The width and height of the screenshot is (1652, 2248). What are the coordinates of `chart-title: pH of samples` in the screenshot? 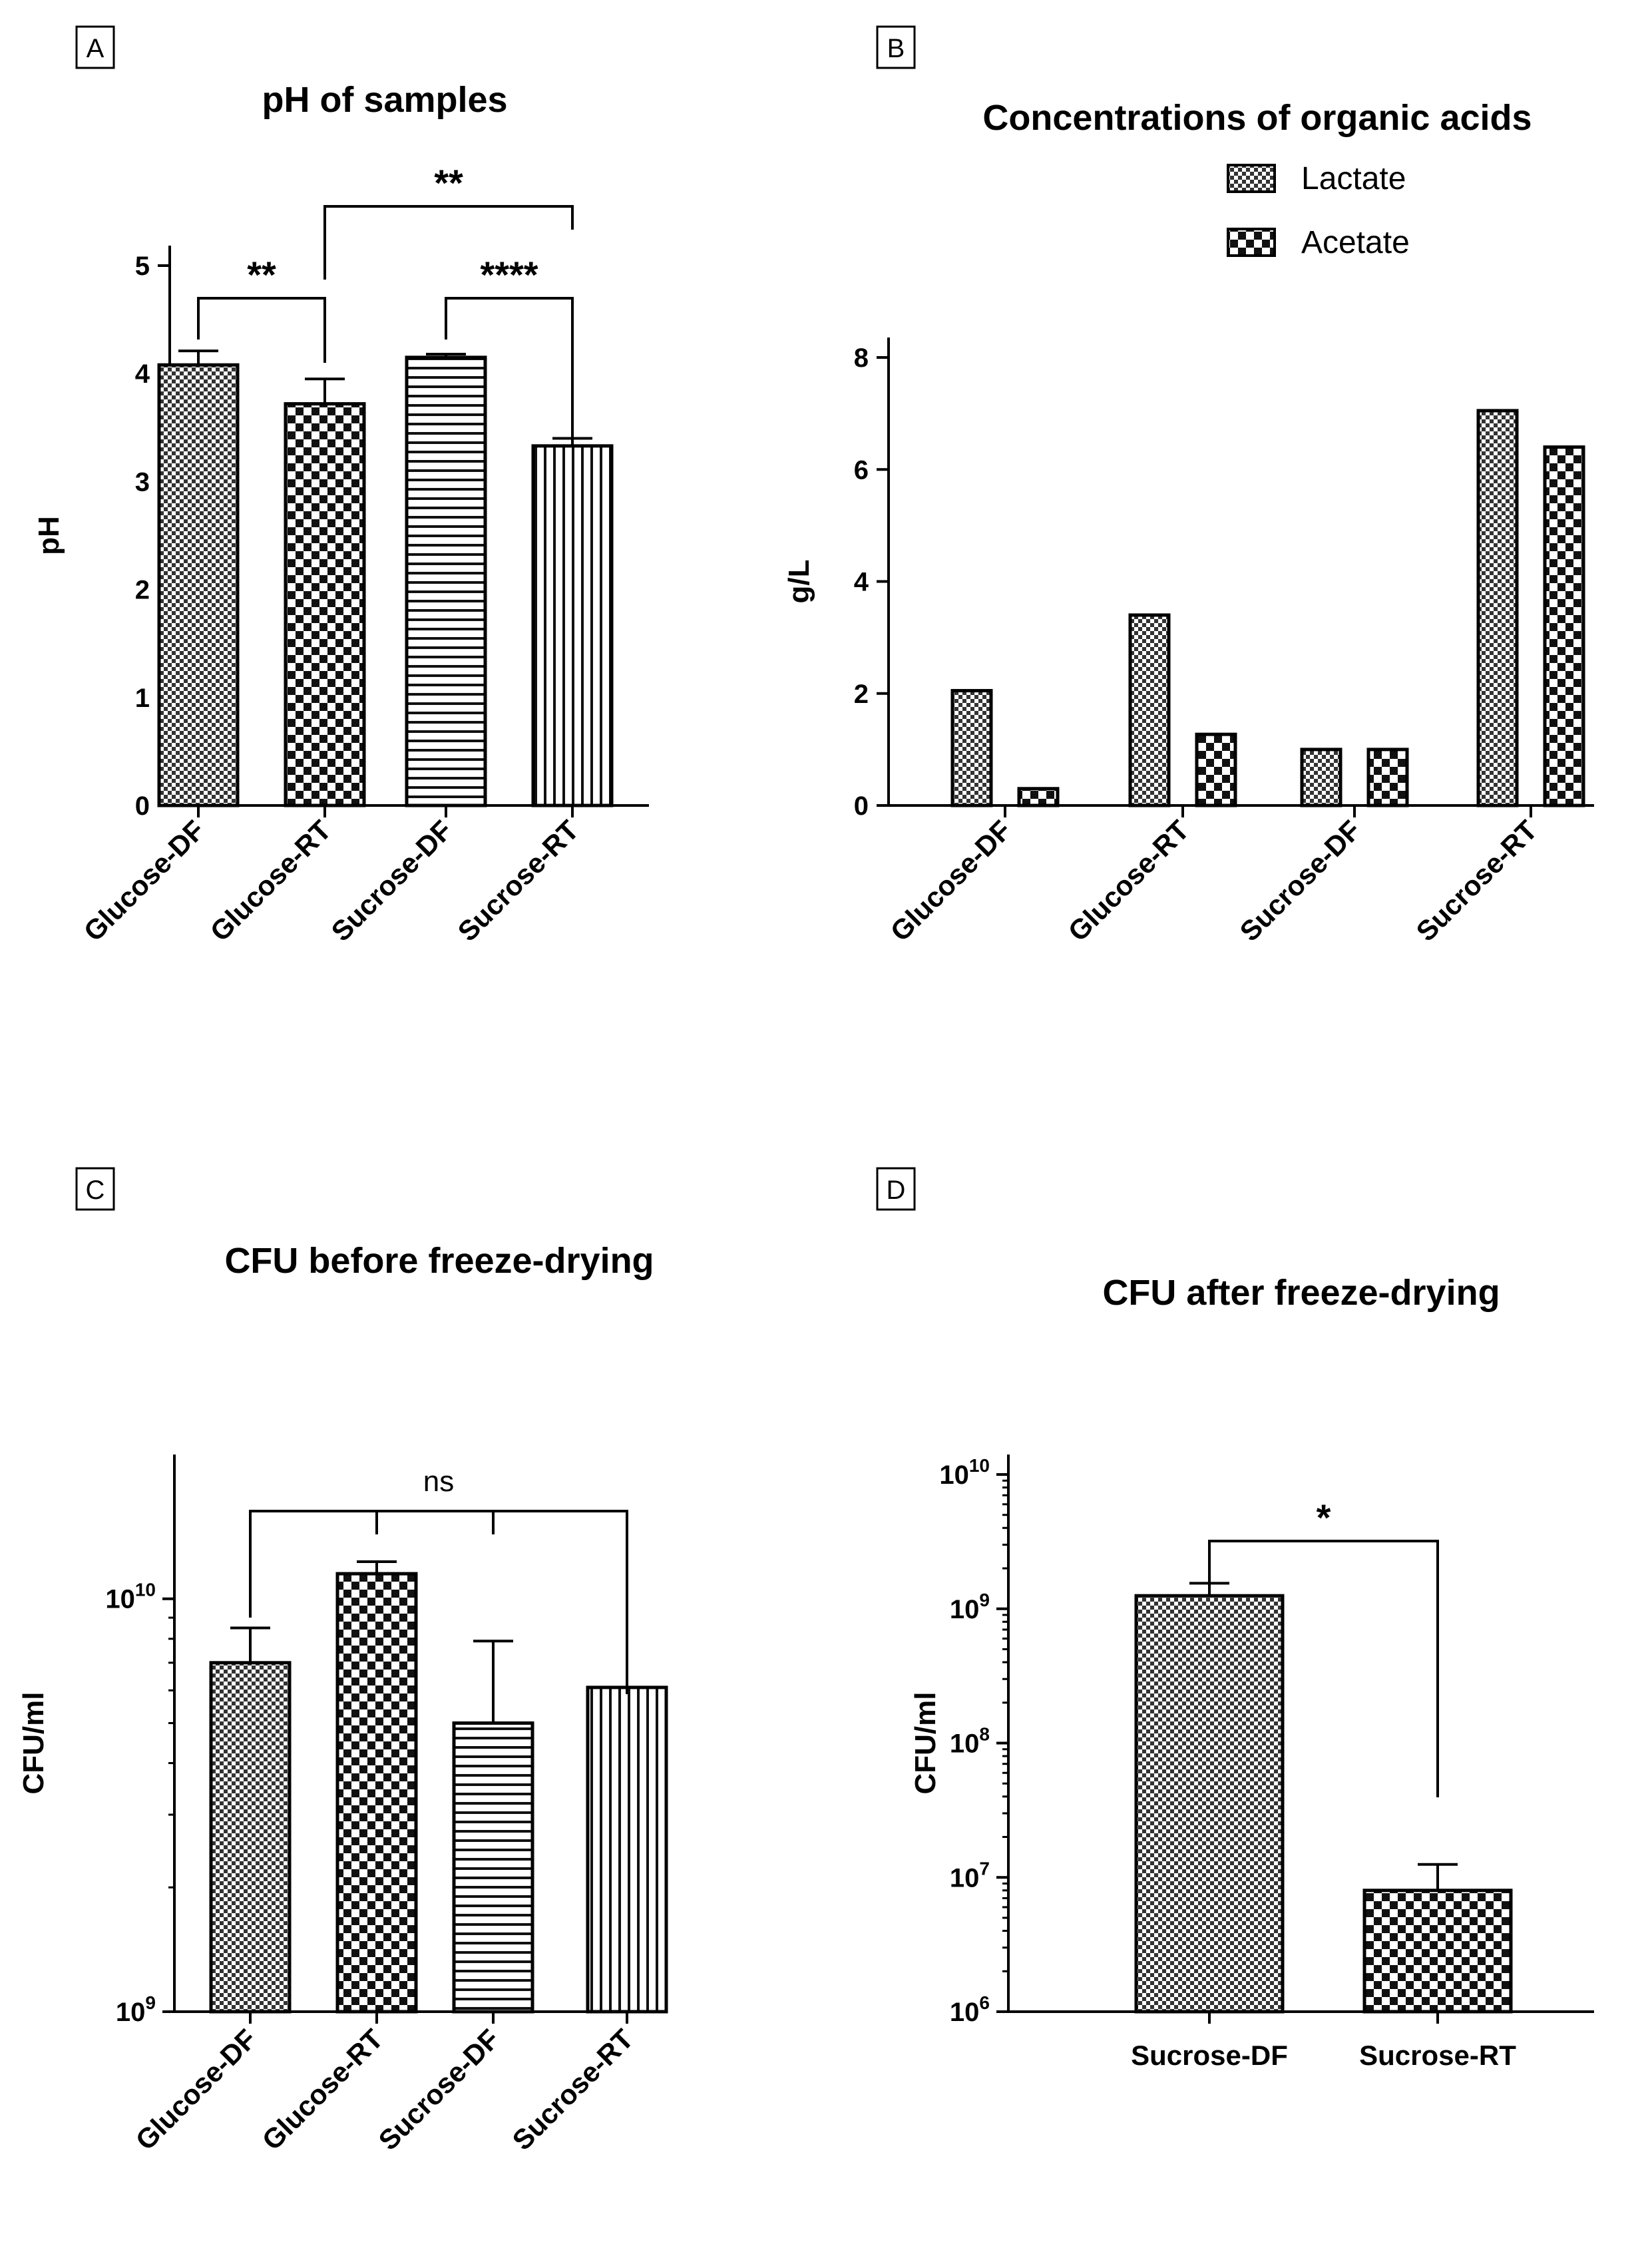 It's located at (385, 100).